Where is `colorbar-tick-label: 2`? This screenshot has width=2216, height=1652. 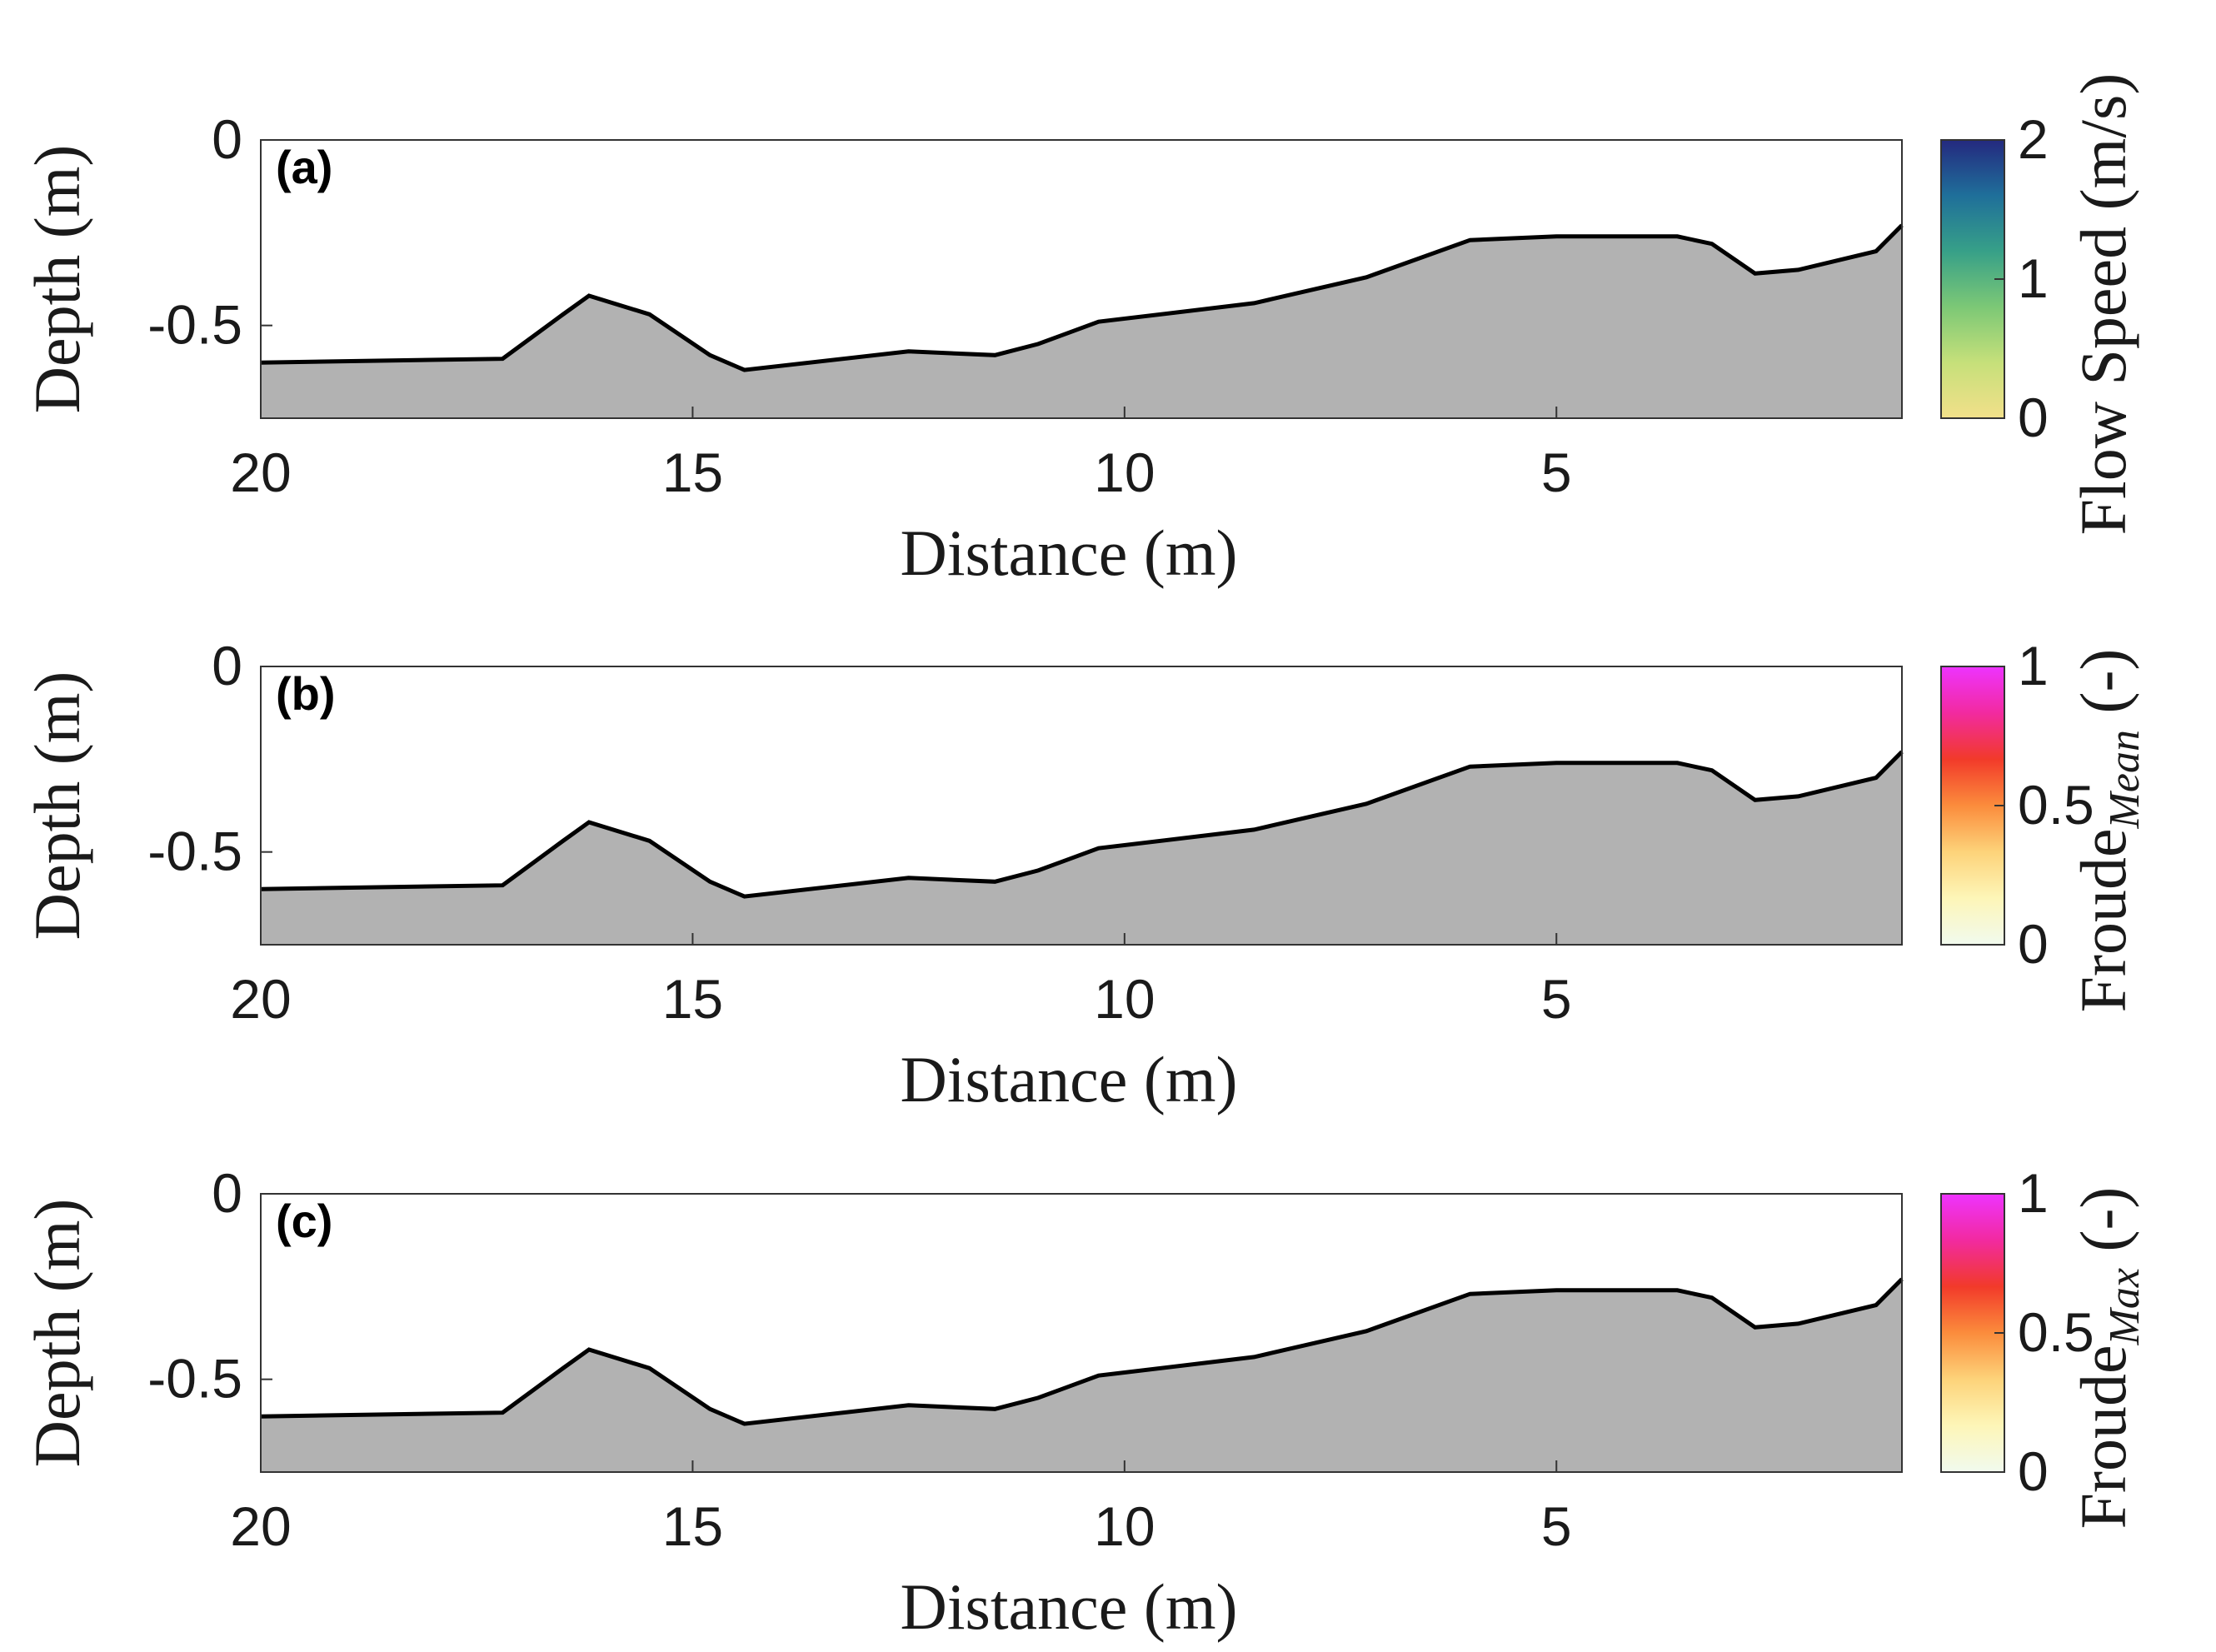
colorbar-tick-label: 2 is located at coordinates (2033, 139).